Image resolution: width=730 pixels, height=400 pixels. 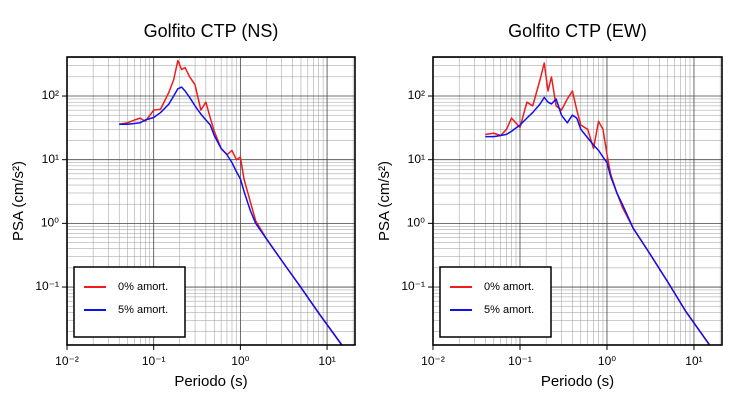 I want to click on chart-title: Golfito CTP (EW), so click(x=577, y=31).